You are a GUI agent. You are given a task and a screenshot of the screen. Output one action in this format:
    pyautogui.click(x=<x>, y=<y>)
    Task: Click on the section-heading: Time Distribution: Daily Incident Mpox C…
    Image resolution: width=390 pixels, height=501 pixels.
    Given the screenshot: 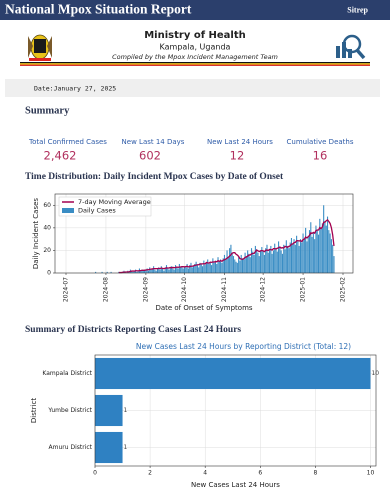 What is the action you would take?
    pyautogui.click(x=154, y=177)
    